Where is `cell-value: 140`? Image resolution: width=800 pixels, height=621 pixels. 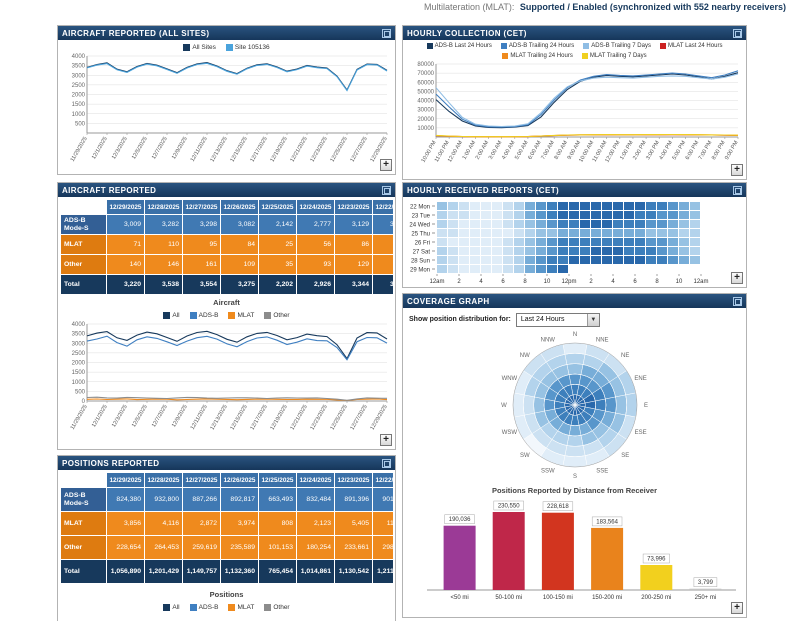
cell-value: 140 is located at coordinates (125, 264).